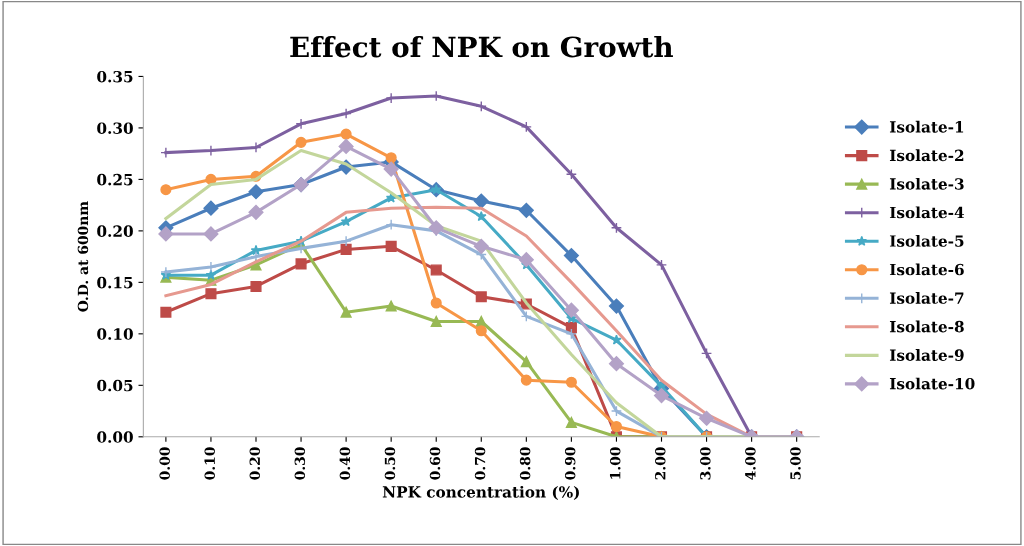 The height and width of the screenshot is (546, 1024). I want to click on legend-label: Isolate-4, so click(927, 212).